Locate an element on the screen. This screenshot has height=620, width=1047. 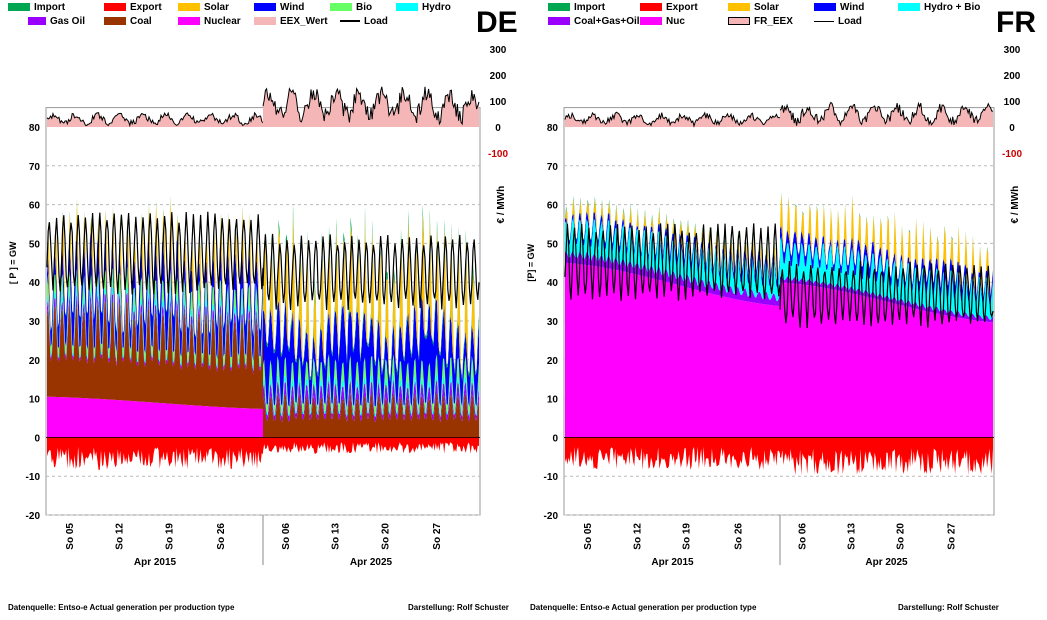
legend-item: FR_EEX is located at coordinates (760, 21).